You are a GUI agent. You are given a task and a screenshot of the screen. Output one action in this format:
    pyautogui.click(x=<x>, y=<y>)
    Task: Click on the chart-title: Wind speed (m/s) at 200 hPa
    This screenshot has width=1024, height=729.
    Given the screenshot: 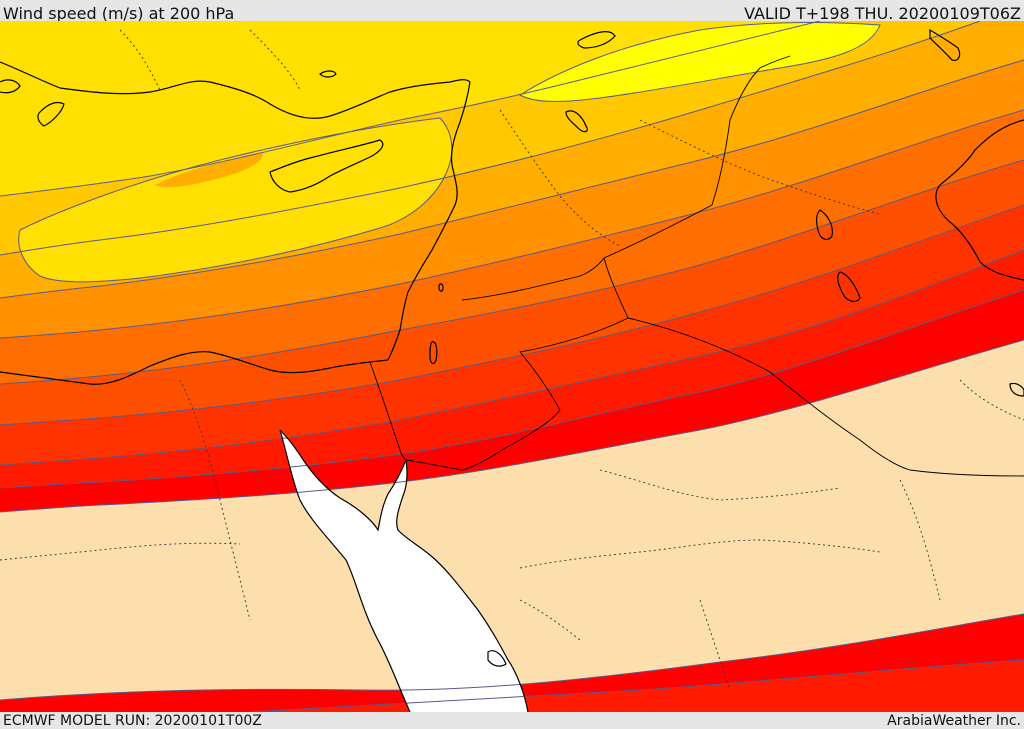 What is the action you would take?
    pyautogui.click(x=119, y=13)
    